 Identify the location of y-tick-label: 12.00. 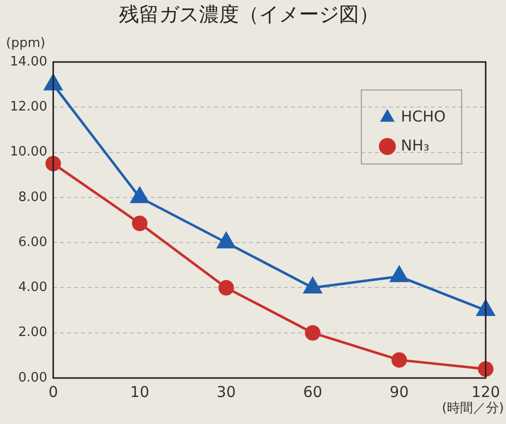
(29, 107).